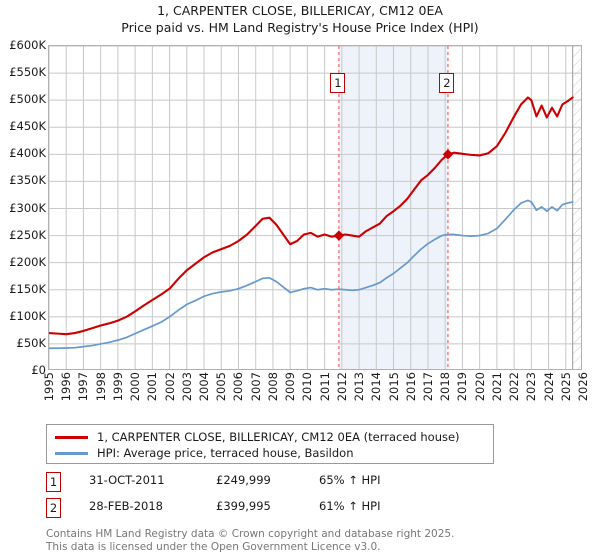  Describe the element at coordinates (350, 480) in the screenshot. I see `sale-hpi-delta-1: 65% ↑ HPI` at that location.